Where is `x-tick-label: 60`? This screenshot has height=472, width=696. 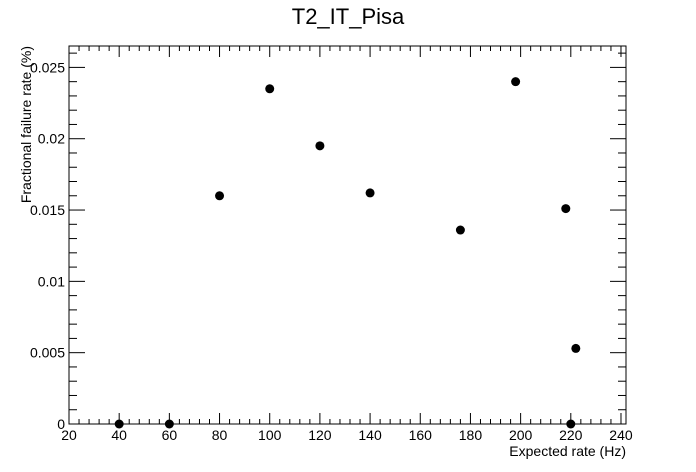 x-tick-label: 60 is located at coordinates (170, 435).